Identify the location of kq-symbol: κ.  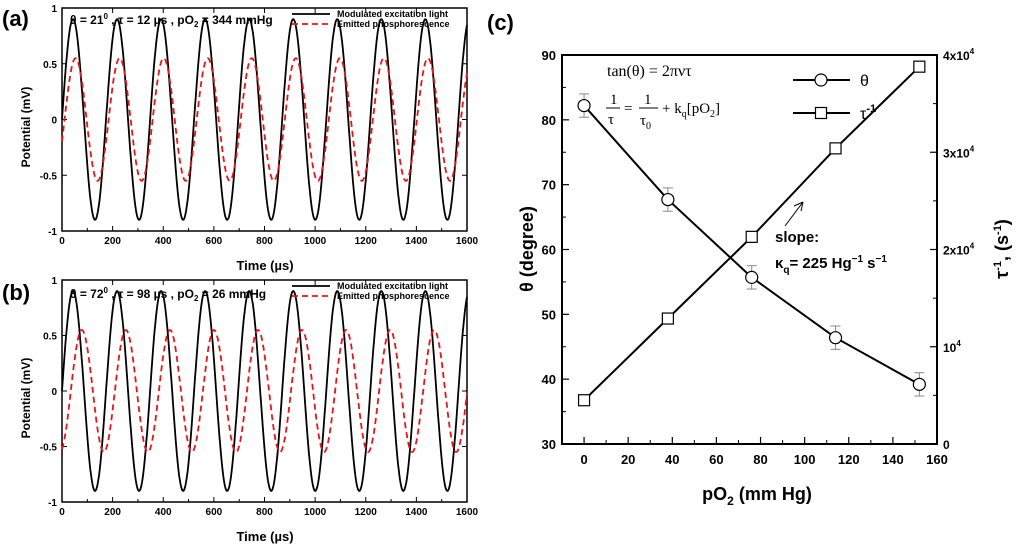
(779, 263).